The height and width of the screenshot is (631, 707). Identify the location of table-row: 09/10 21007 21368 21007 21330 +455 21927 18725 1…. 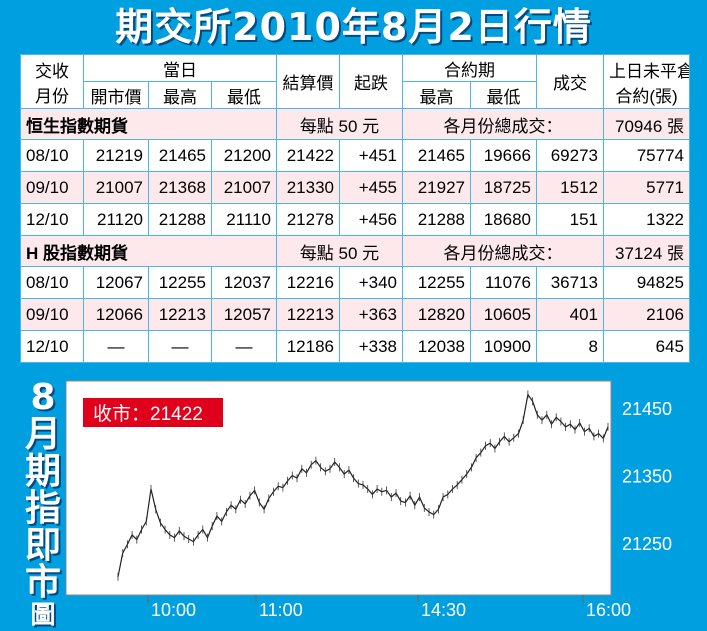
(355, 187).